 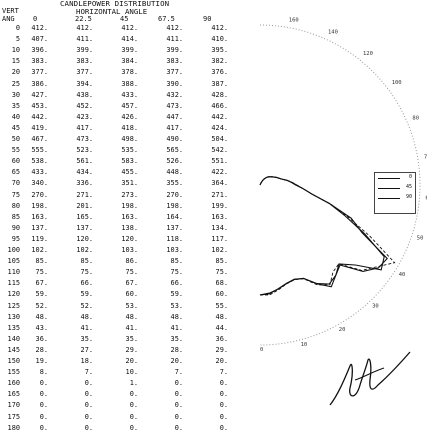 I want to click on value-cell: 273., so click(x=129, y=194).